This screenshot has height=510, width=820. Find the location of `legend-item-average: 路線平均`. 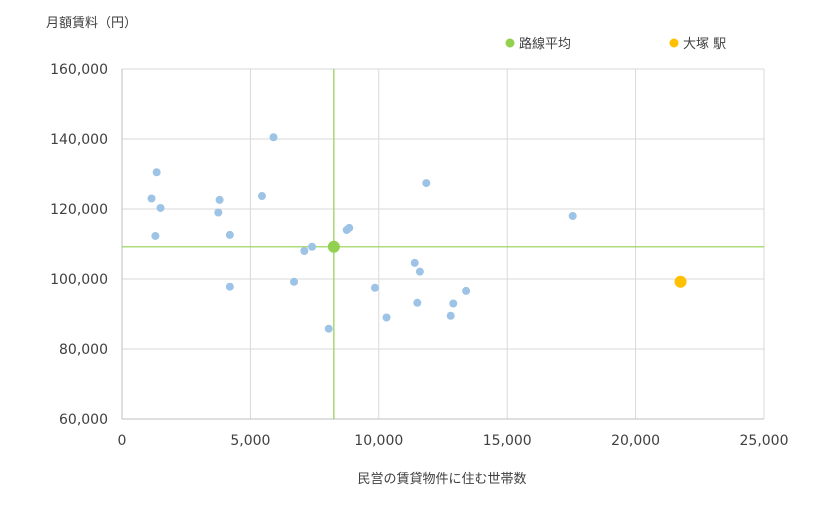

legend-item-average: 路線平均 is located at coordinates (538, 44).